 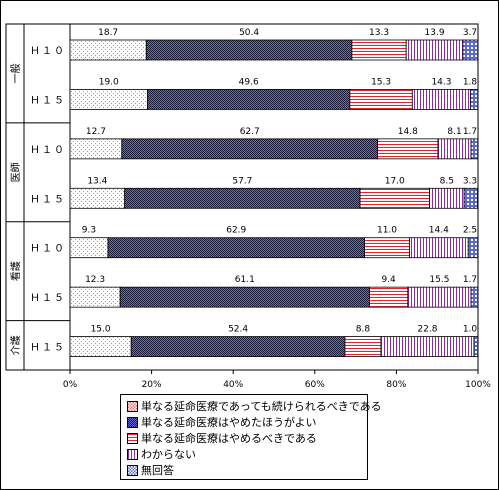 What do you see at coordinates (168, 454) in the screenshot?
I see `legend-label: わからない` at bounding box center [168, 454].